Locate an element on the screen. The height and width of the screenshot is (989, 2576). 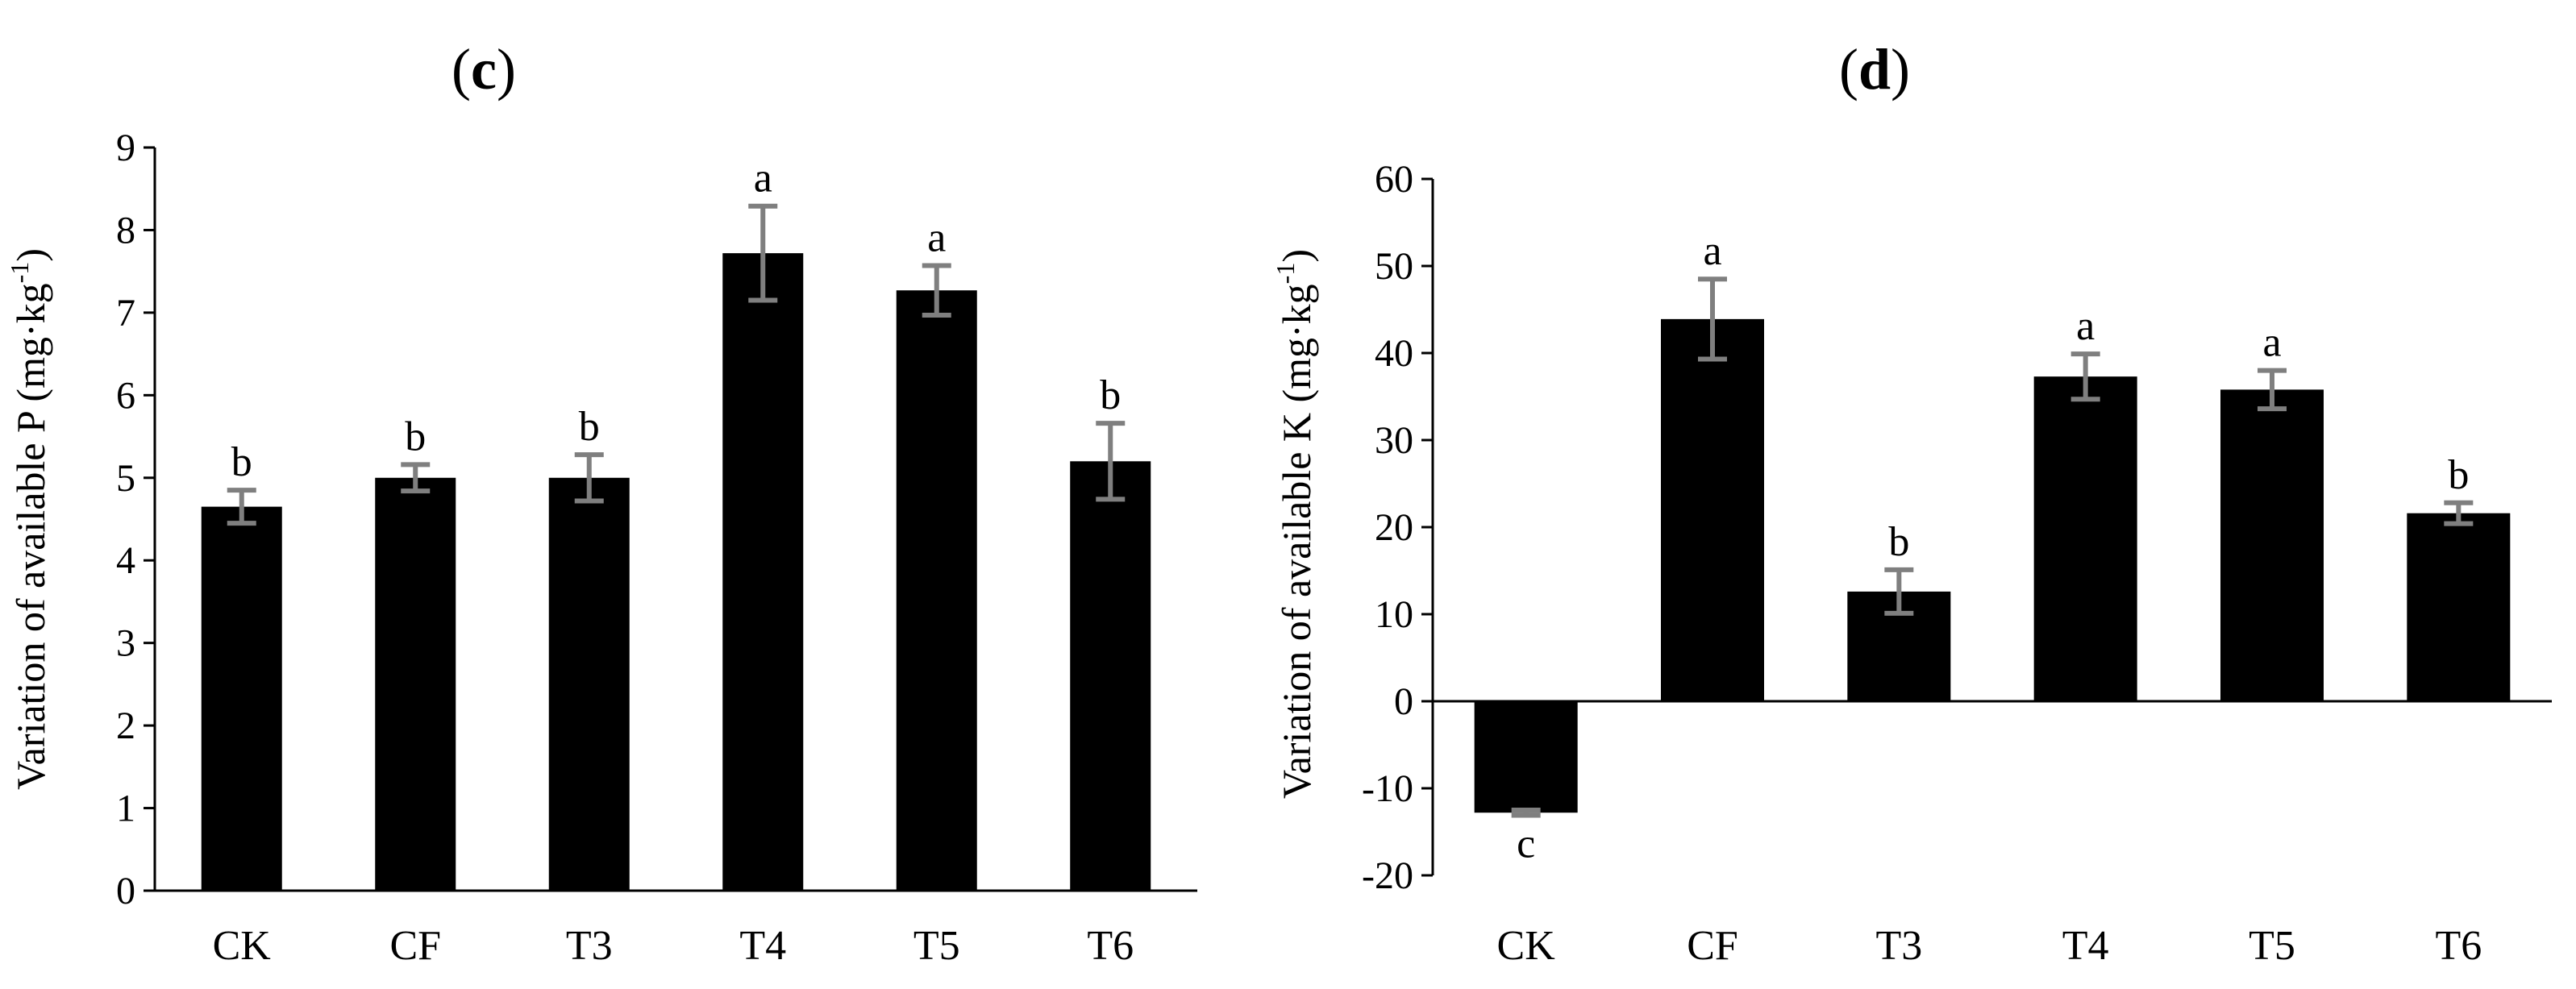
panel-c-title: (c) is located at coordinates (484, 69).